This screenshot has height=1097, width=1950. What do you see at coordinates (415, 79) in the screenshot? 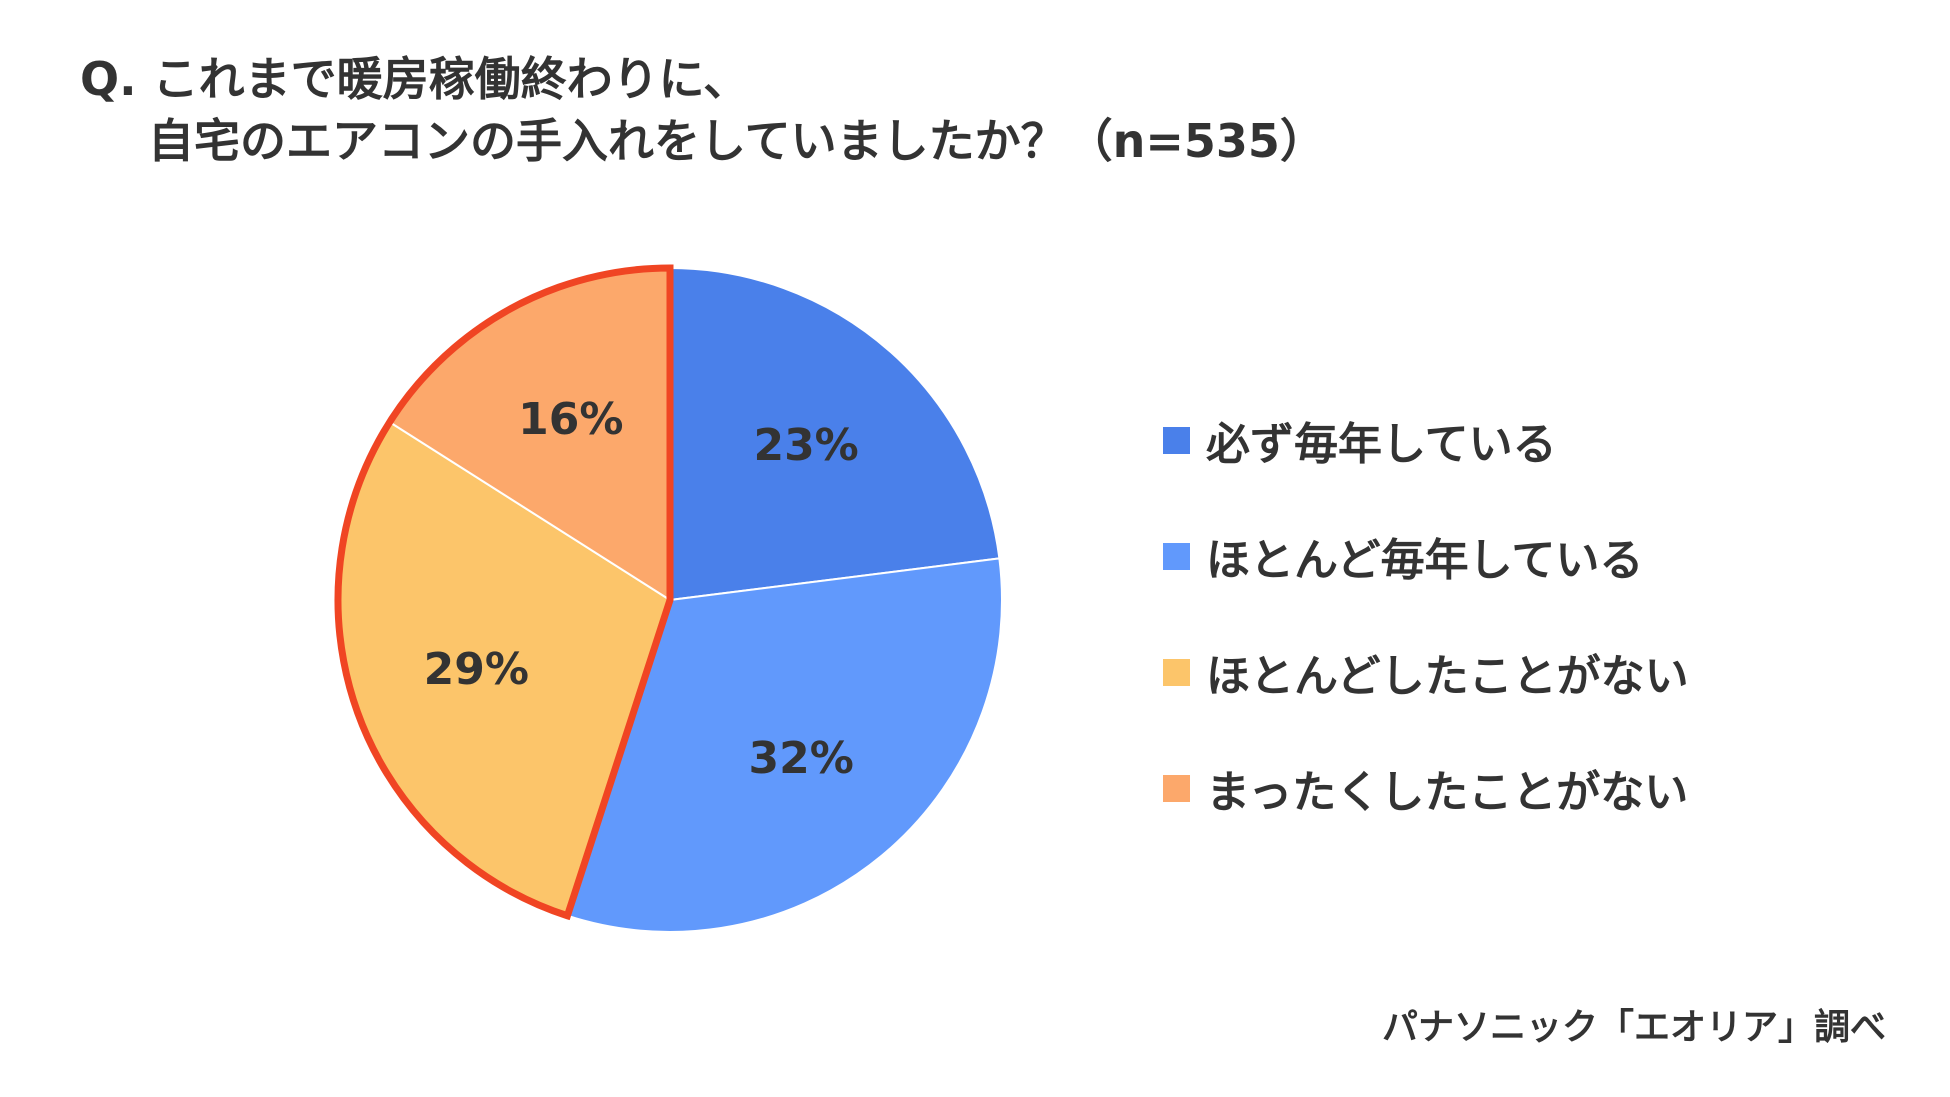
I see `chart-title-line1: Q. これまで暖房稼働終わりに、` at bounding box center [415, 79].